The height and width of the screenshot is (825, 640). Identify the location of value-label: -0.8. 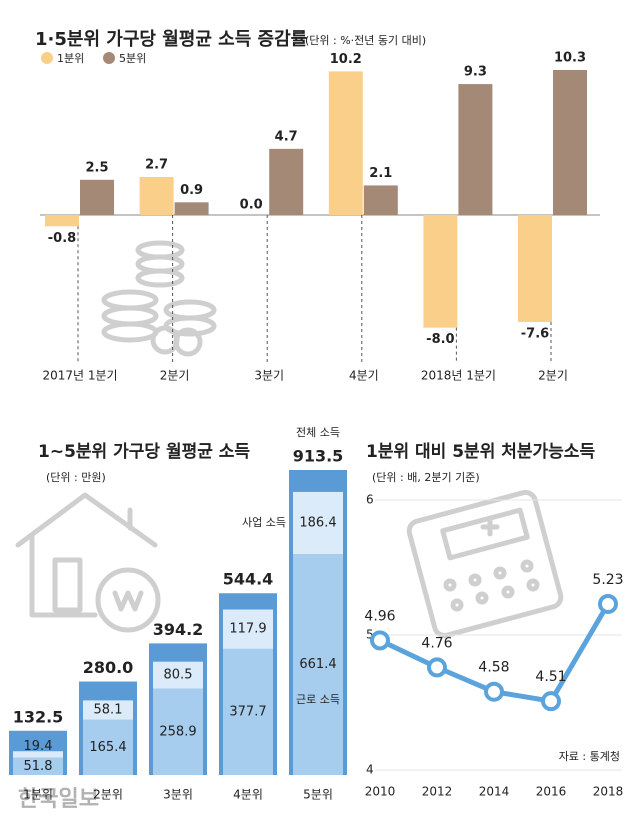
(62, 238).